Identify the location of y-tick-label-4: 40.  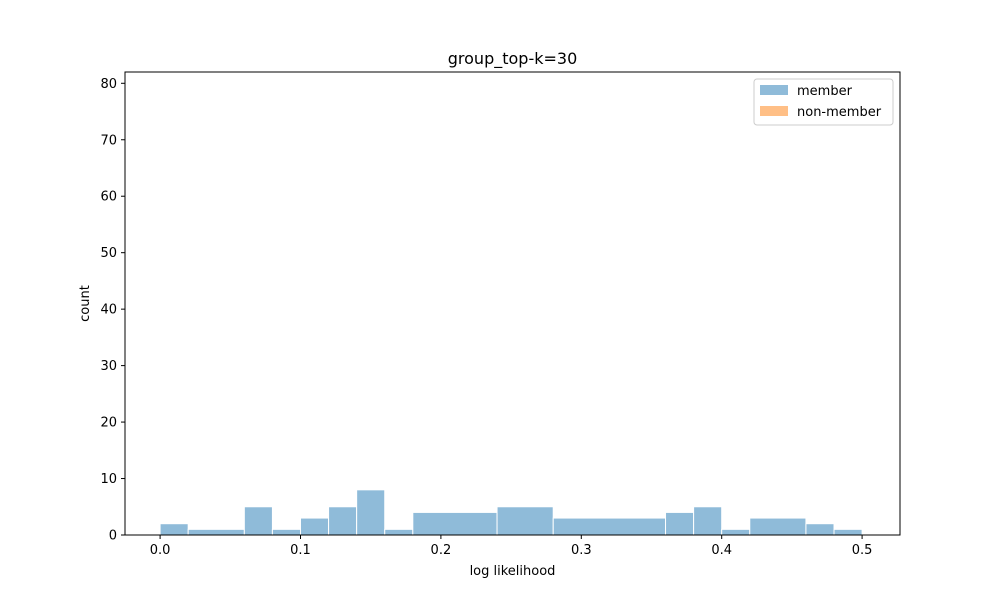
(108, 310).